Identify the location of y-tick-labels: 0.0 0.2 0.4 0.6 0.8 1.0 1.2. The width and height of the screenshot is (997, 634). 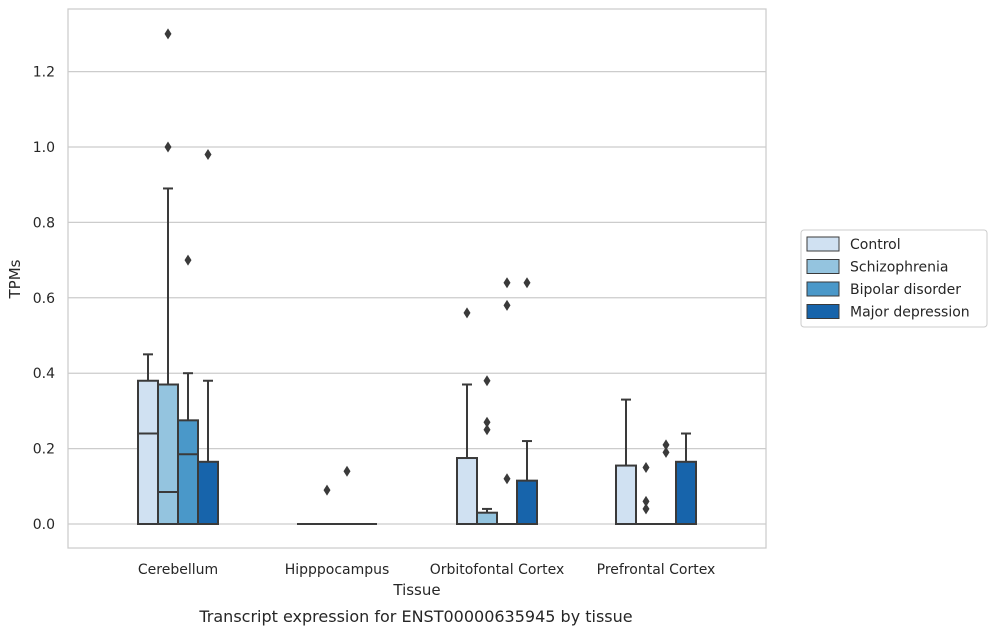
(44, 299).